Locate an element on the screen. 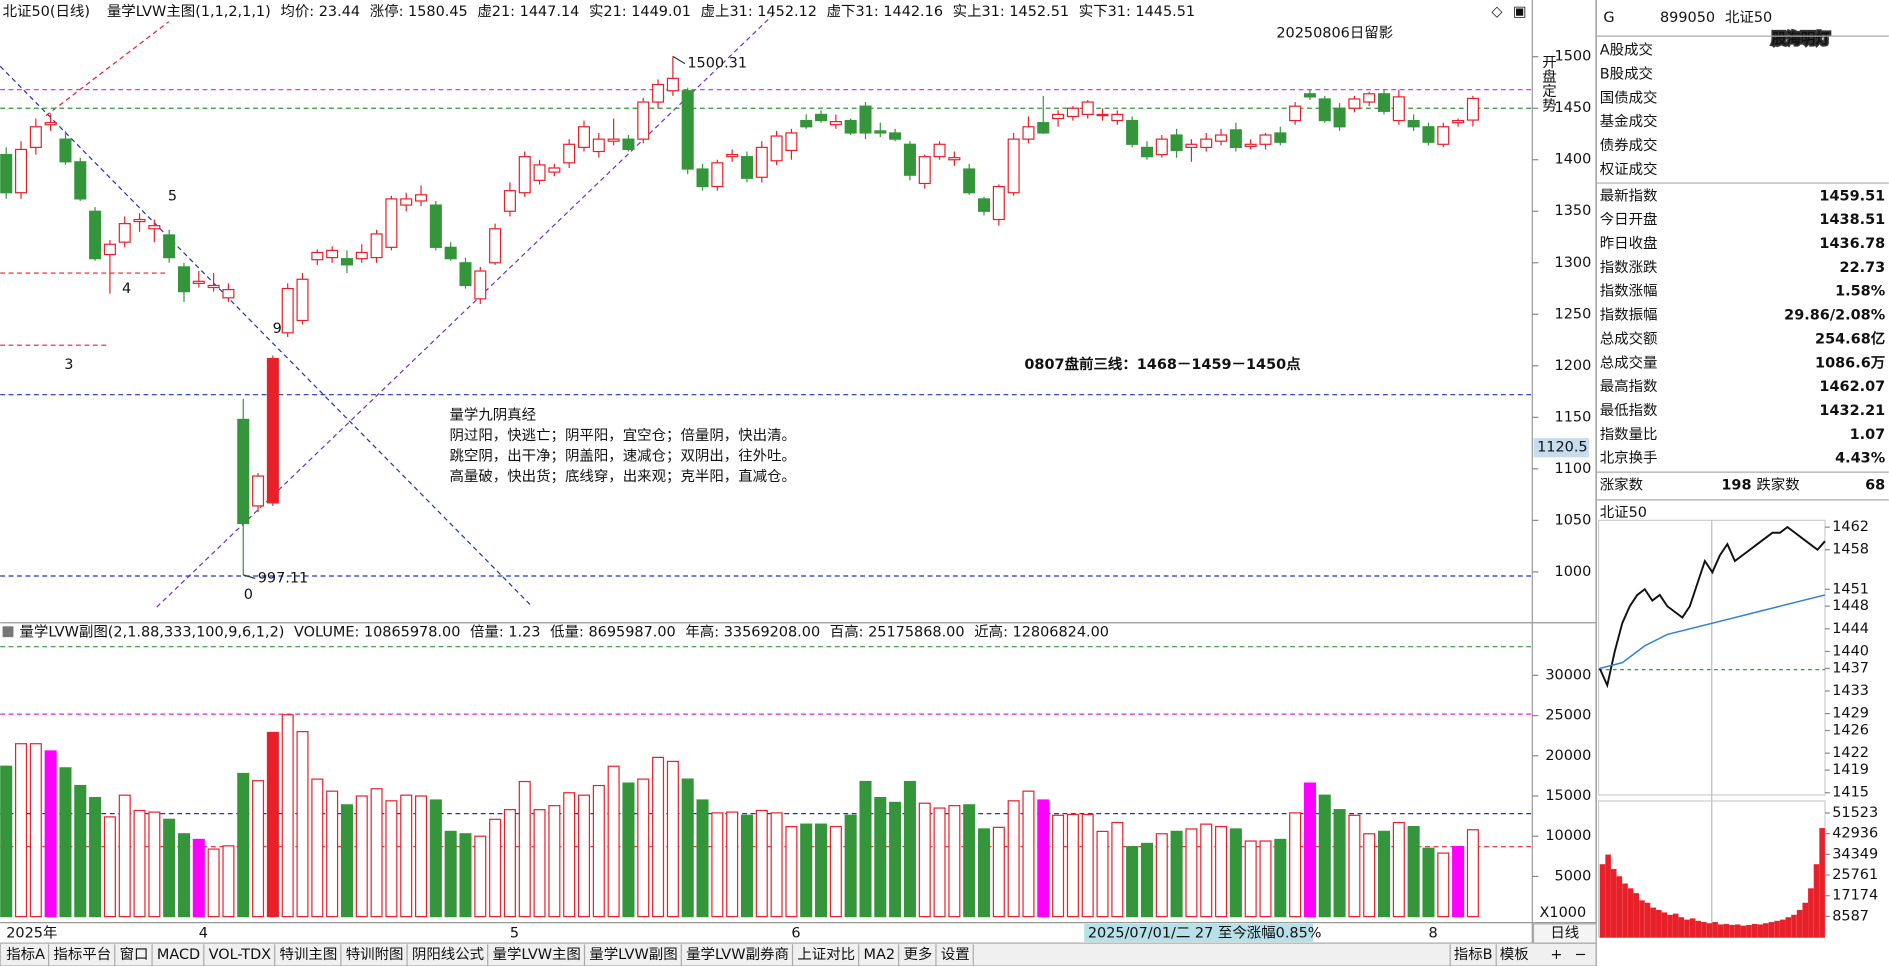 Image resolution: width=1889 pixels, height=966 pixels. tab: MA2 is located at coordinates (880, 955).